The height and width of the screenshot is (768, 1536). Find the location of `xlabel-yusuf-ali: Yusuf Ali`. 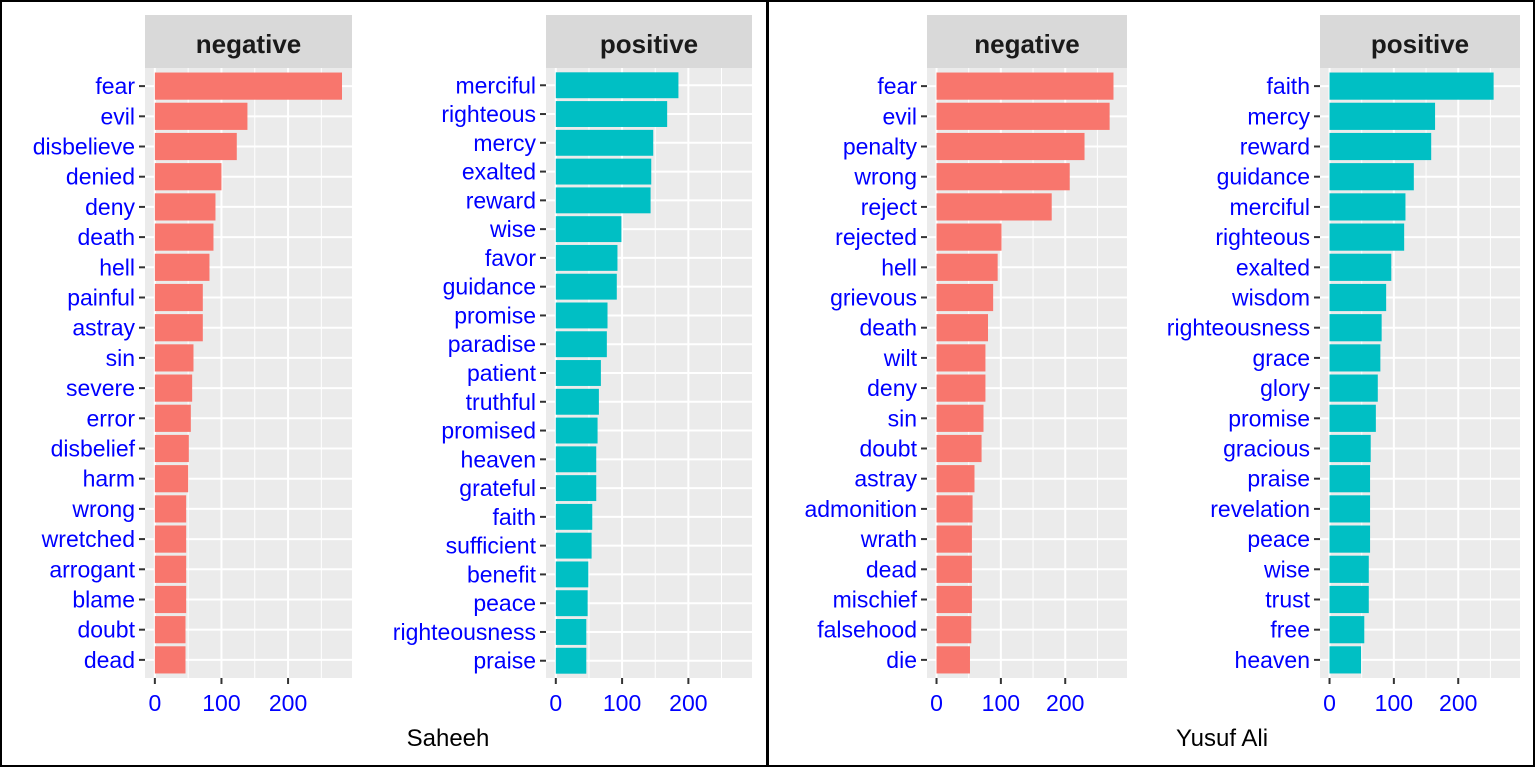

xlabel-yusuf-ali: Yusuf Ali is located at coordinates (1222, 738).